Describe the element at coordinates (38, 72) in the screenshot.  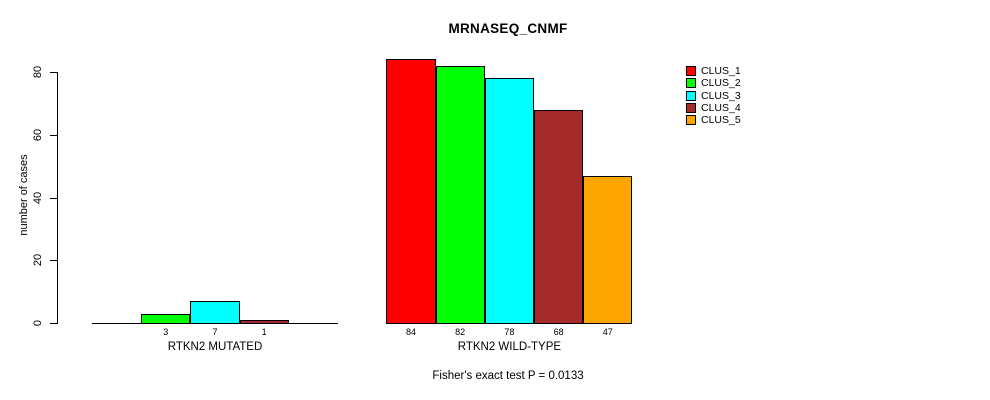
I see `y-tick-label: 80` at that location.